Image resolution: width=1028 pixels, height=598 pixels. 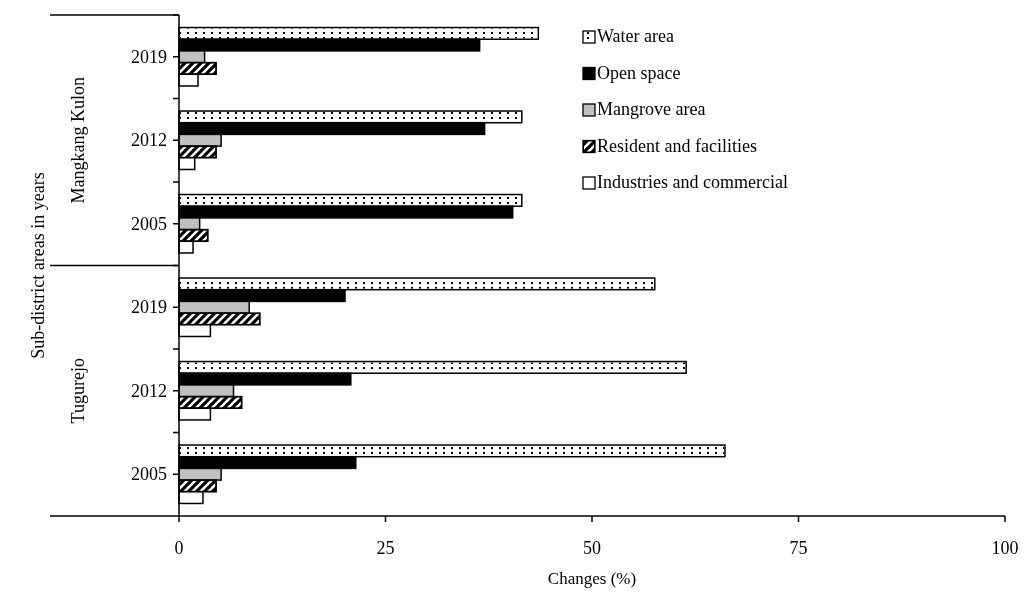 What do you see at coordinates (651, 109) in the screenshot?
I see `legend-label: Mangrove area` at bounding box center [651, 109].